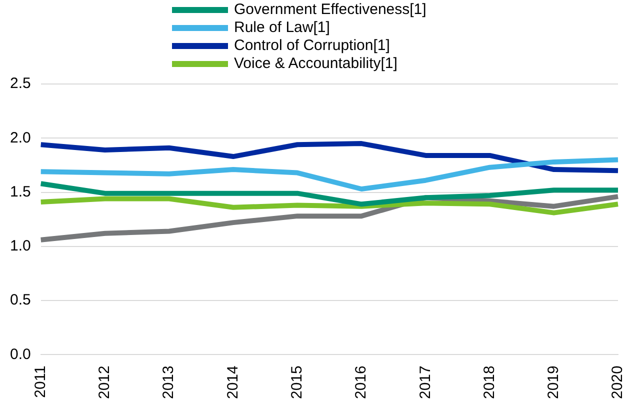 The height and width of the screenshot is (402, 639). Describe the element at coordinates (489, 383) in the screenshot. I see `x-tick-label: 2018` at that location.